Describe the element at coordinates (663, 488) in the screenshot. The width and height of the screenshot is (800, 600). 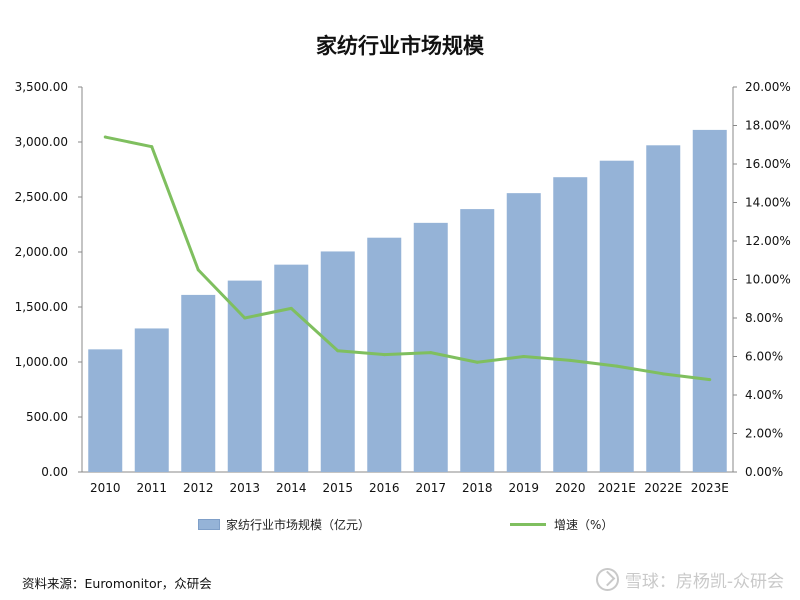
I see `x-tick-label: 2022E` at that location.